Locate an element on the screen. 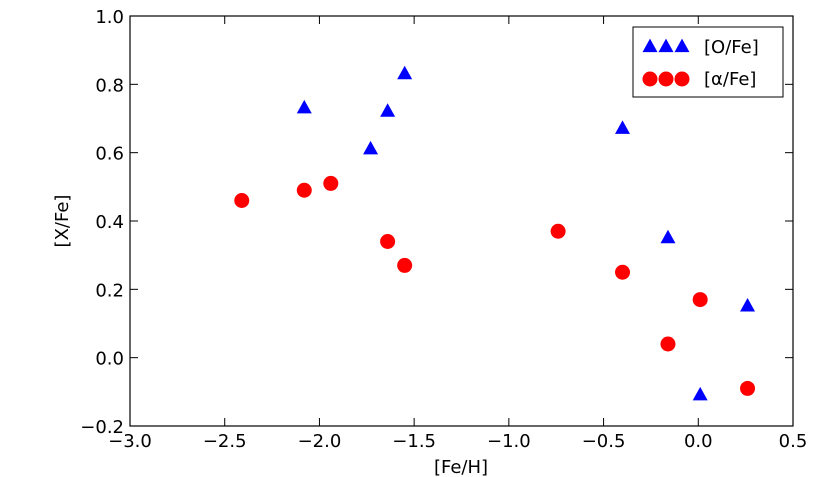 The image size is (830, 477). x-tick-label: −3.0 is located at coordinates (130, 441).